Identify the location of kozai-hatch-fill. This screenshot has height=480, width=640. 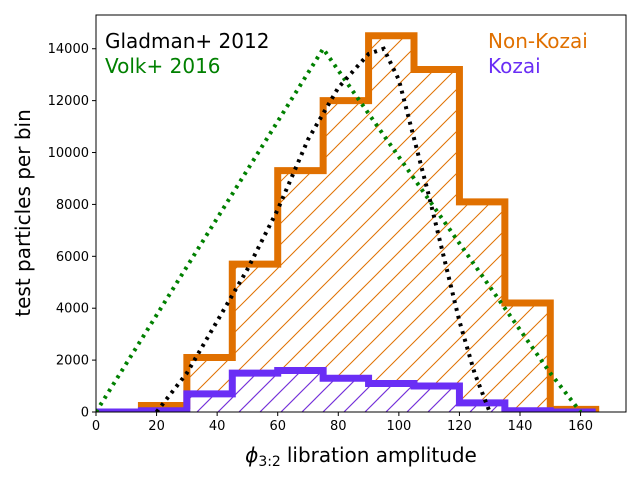
(346, 391).